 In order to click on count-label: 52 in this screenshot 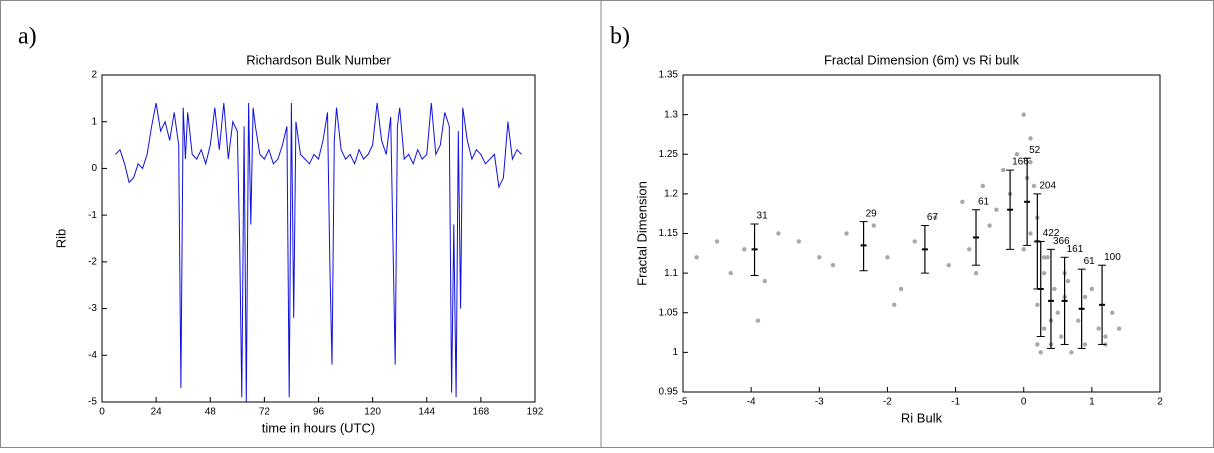, I will do `click(1035, 150)`.